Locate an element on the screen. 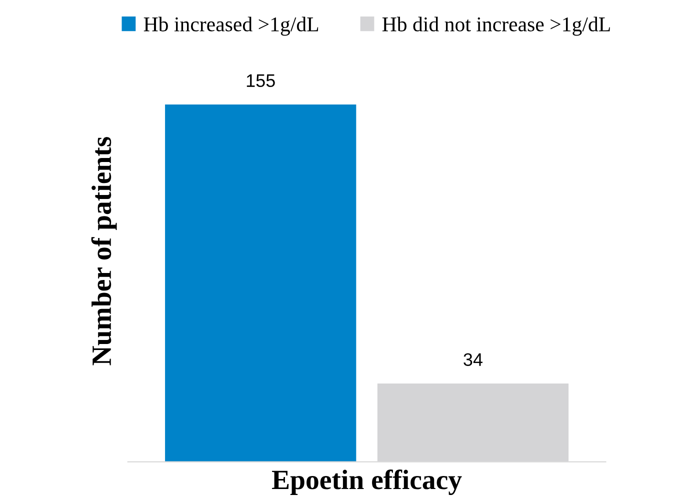  y-axis-title: Number of patients is located at coordinates (104, 251).